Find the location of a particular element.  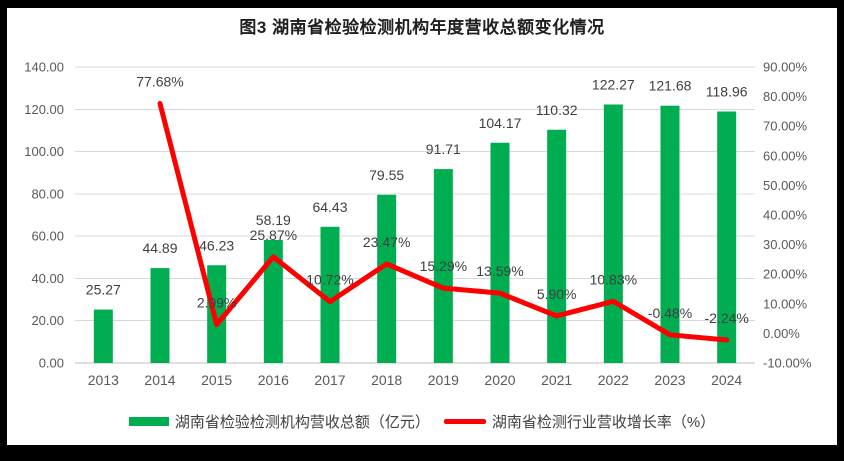

category-label-2024: 2024 is located at coordinates (726, 380).